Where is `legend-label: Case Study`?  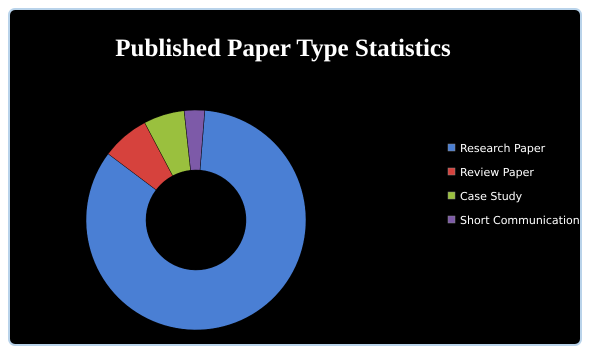 legend-label: Case Study is located at coordinates (491, 196).